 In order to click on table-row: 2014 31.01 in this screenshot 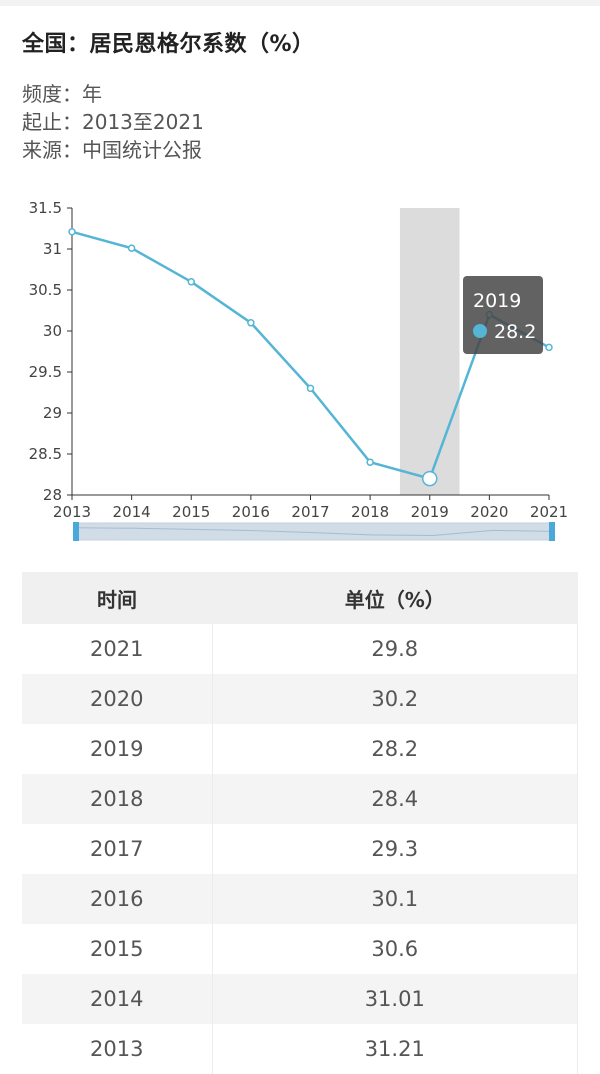, I will do `click(300, 999)`.